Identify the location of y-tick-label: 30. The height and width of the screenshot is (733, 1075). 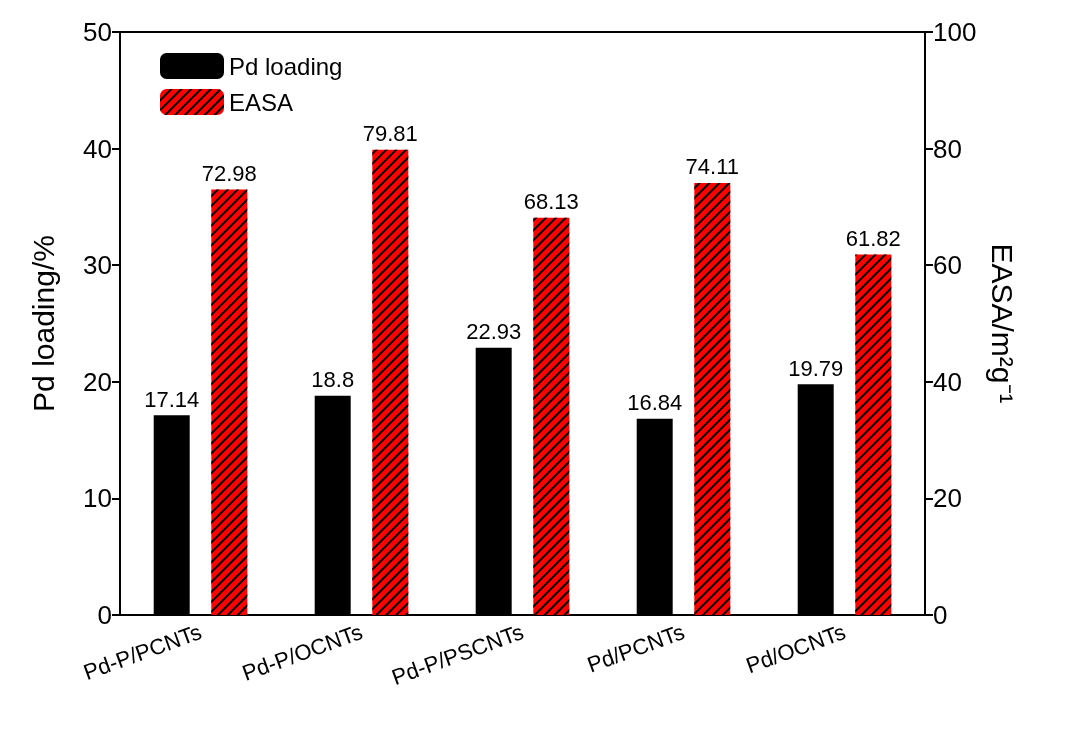
(97, 265).